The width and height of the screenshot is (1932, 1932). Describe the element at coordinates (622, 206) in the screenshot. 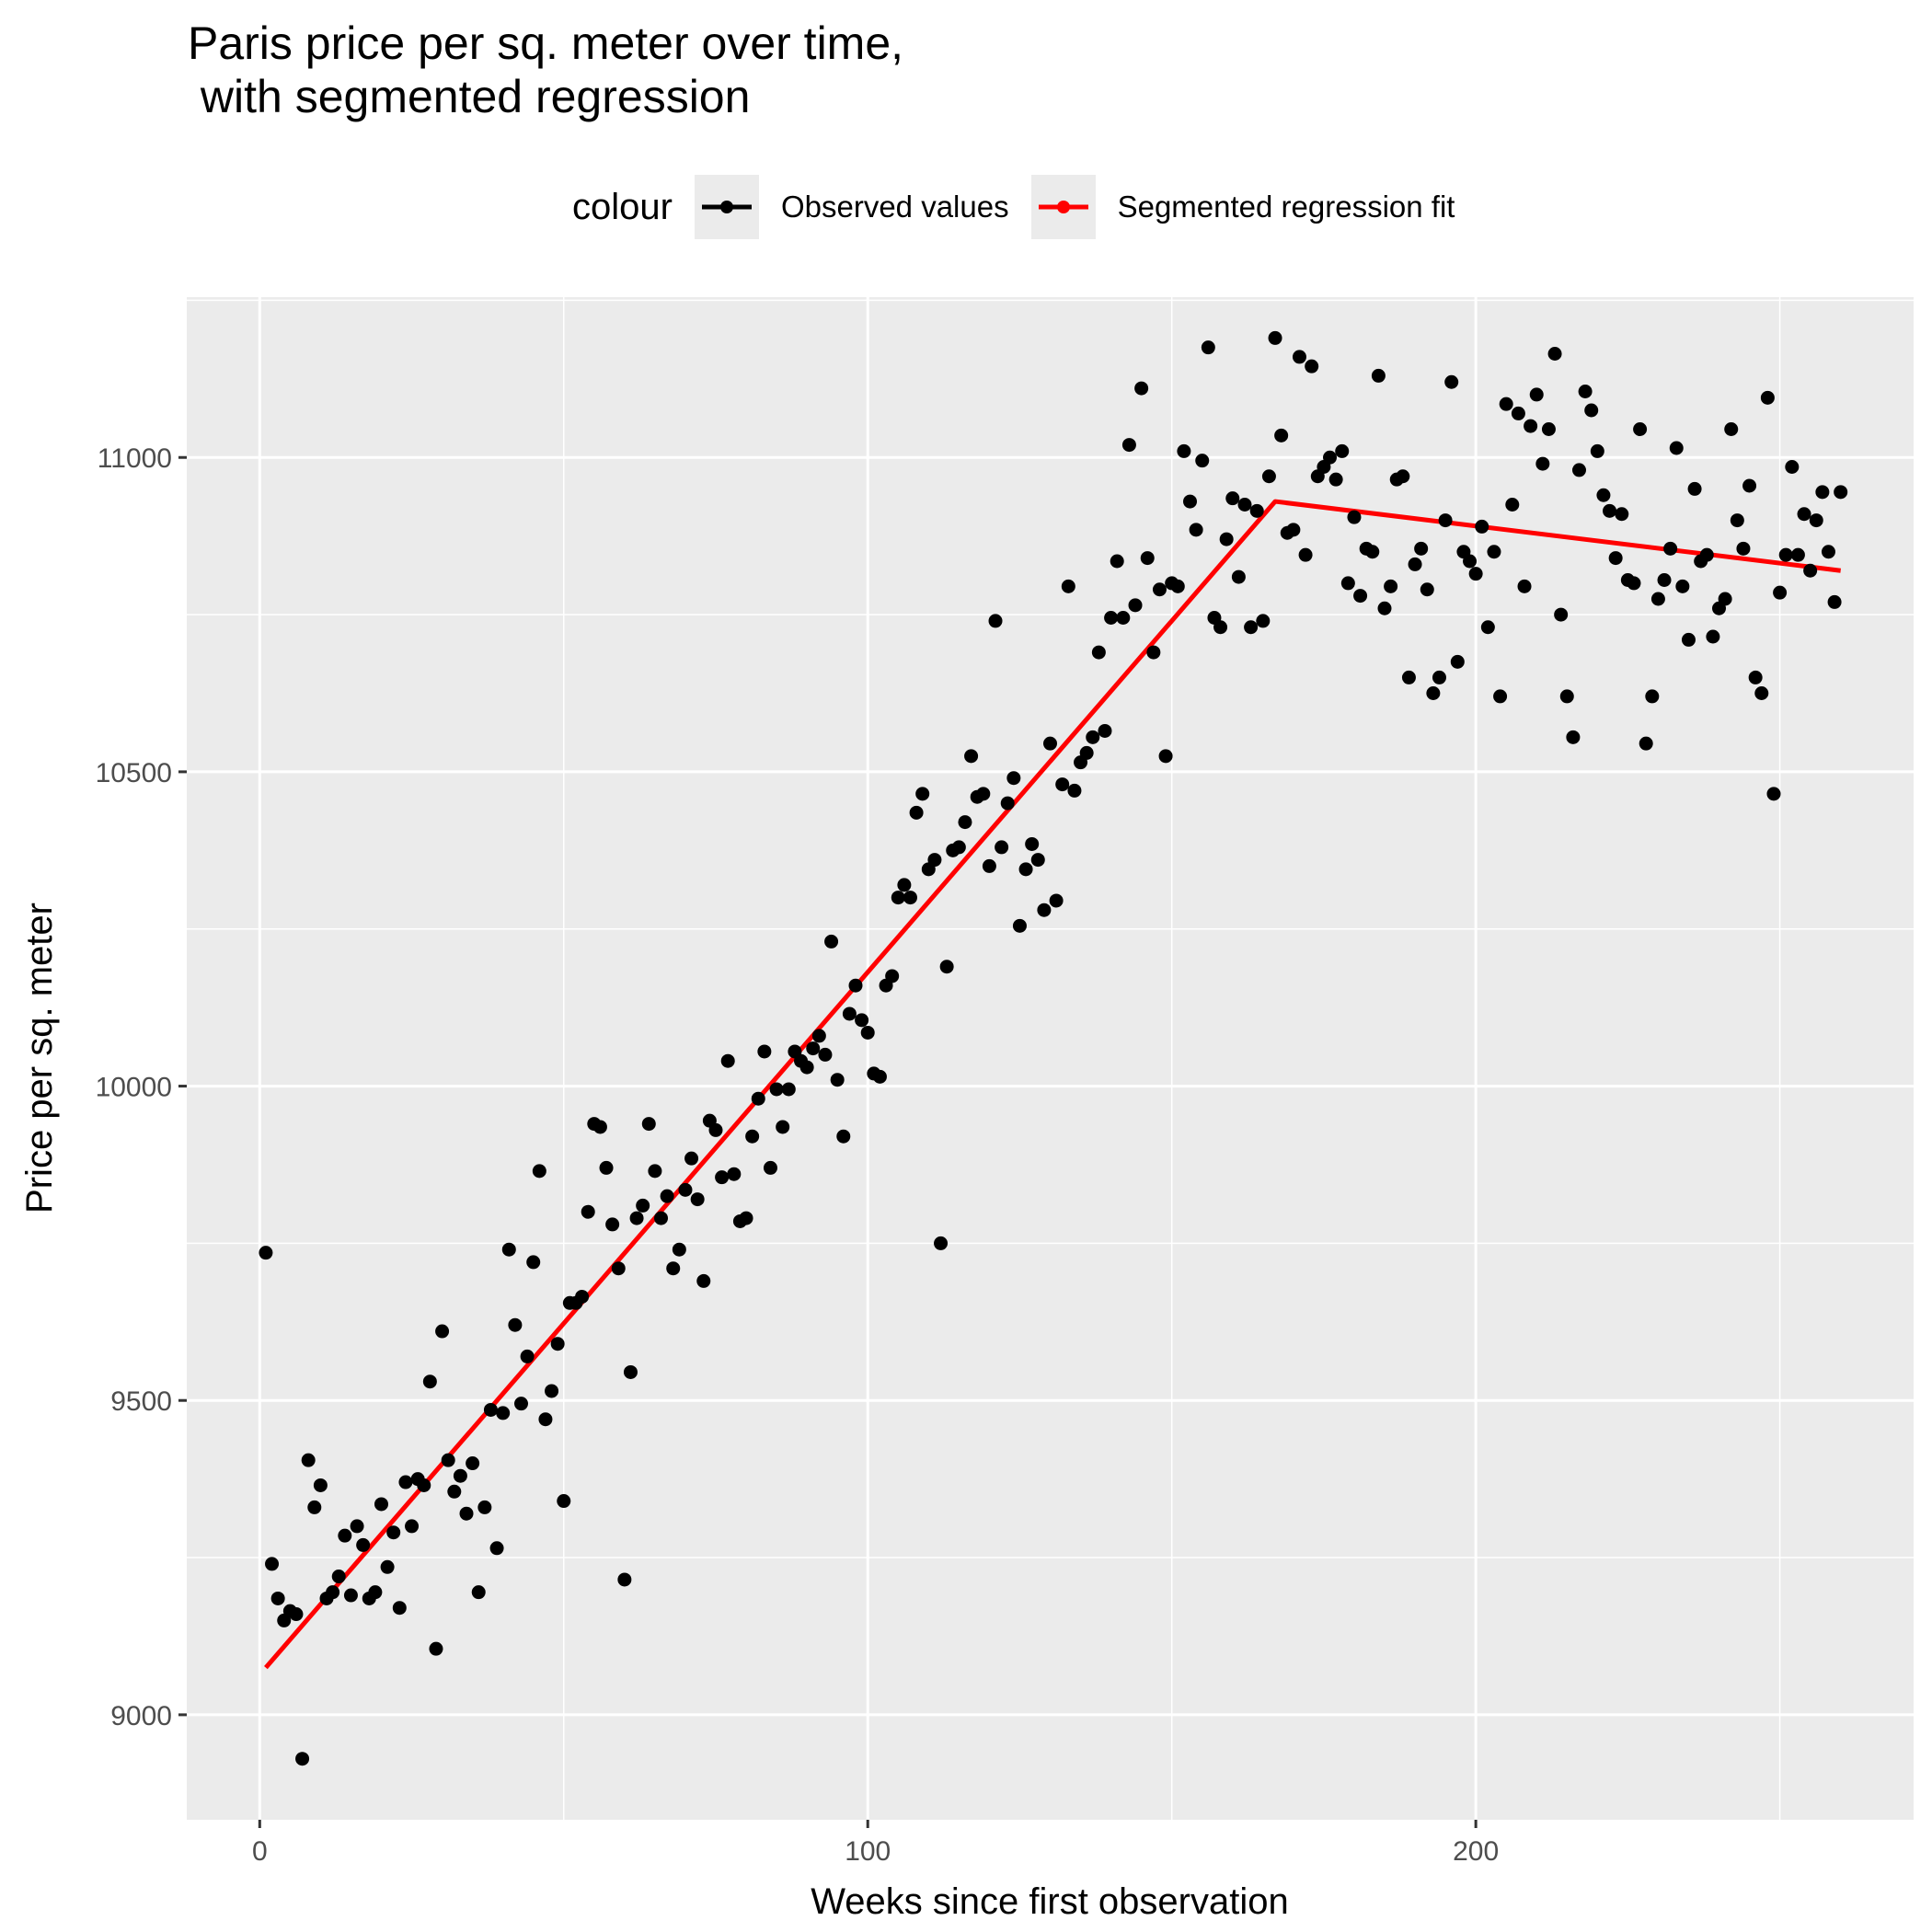

I see `legend-title: colour` at that location.